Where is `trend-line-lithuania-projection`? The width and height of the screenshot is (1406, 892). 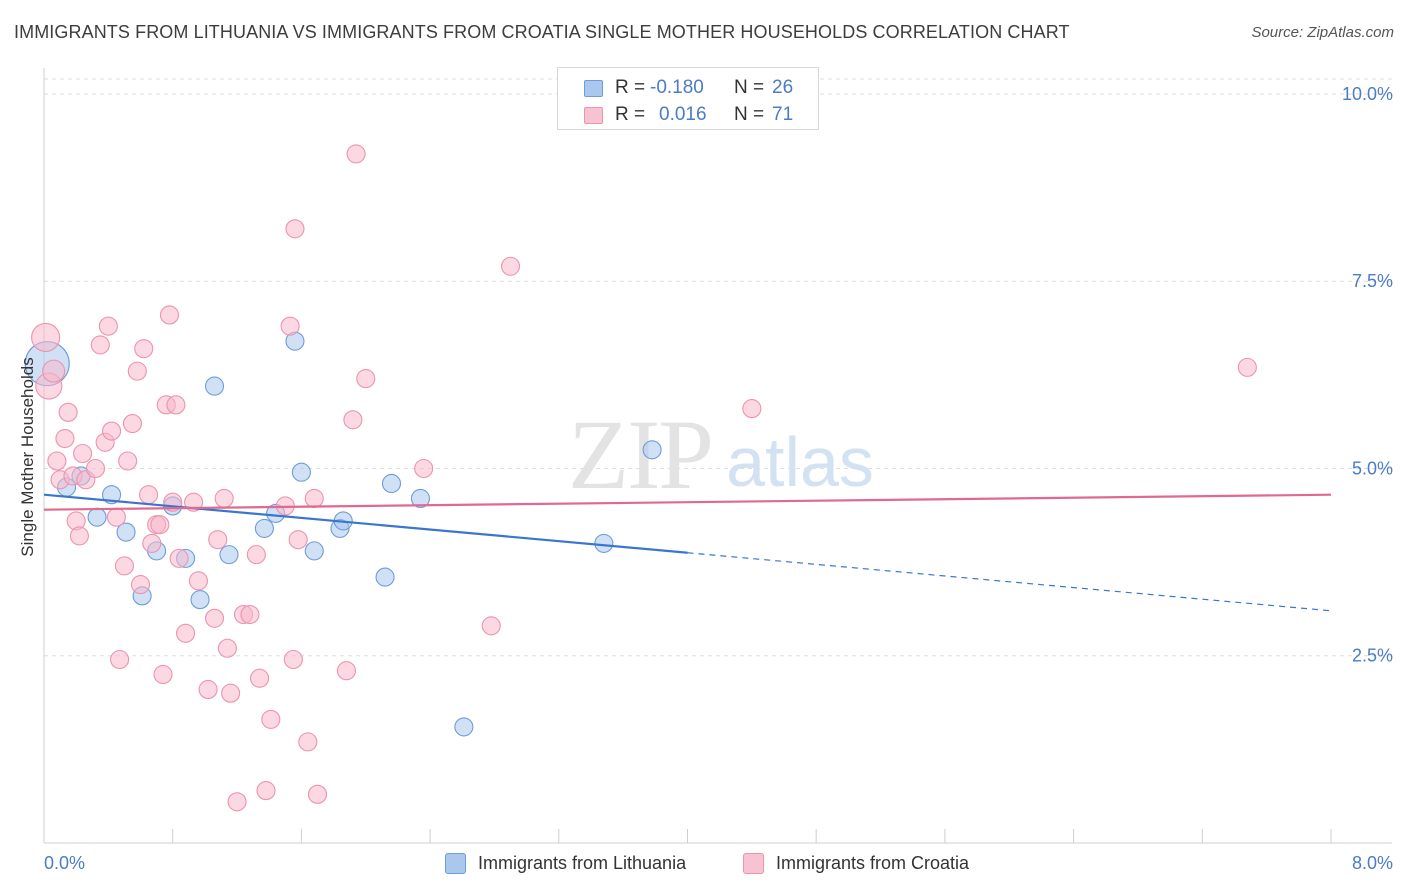
trend-line-lithuania-projection is located at coordinates (1009, 582).